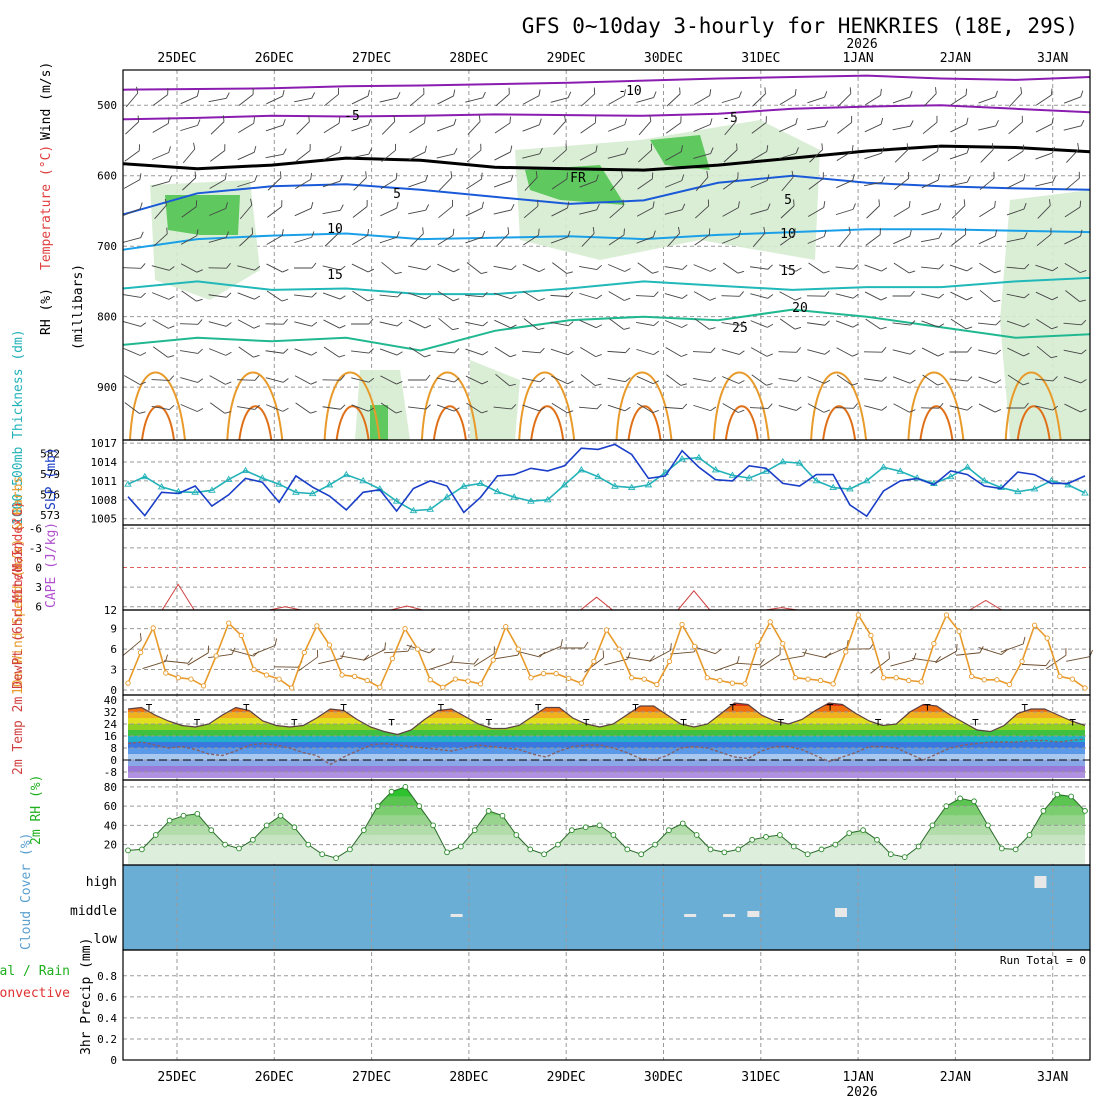 This screenshot has width=1100, height=1100. I want to click on precip-tick-label: 0.2, so click(107, 1039).